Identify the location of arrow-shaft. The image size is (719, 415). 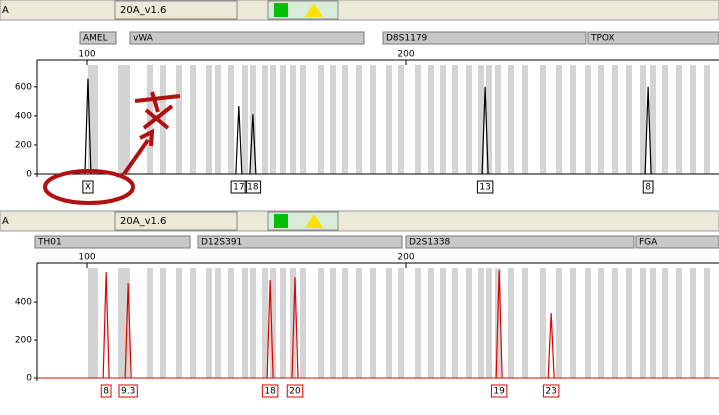
(136, 157).